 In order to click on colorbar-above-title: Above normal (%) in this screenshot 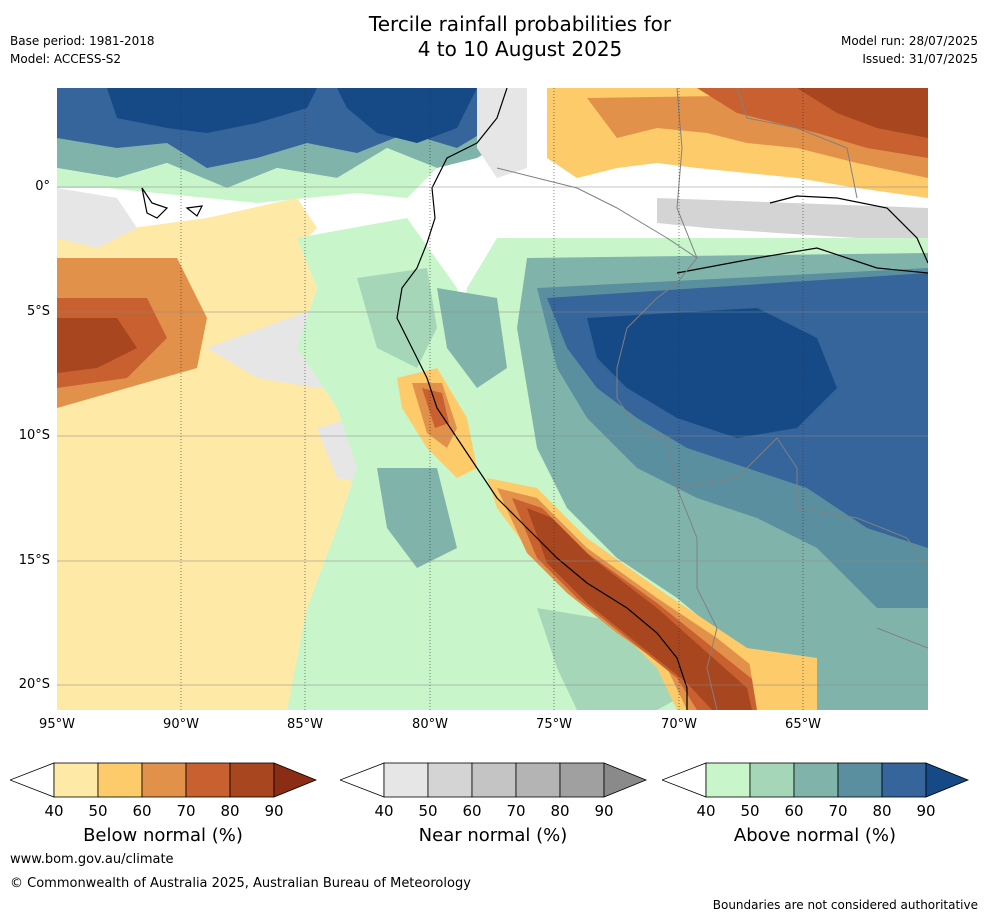, I will do `click(815, 835)`.